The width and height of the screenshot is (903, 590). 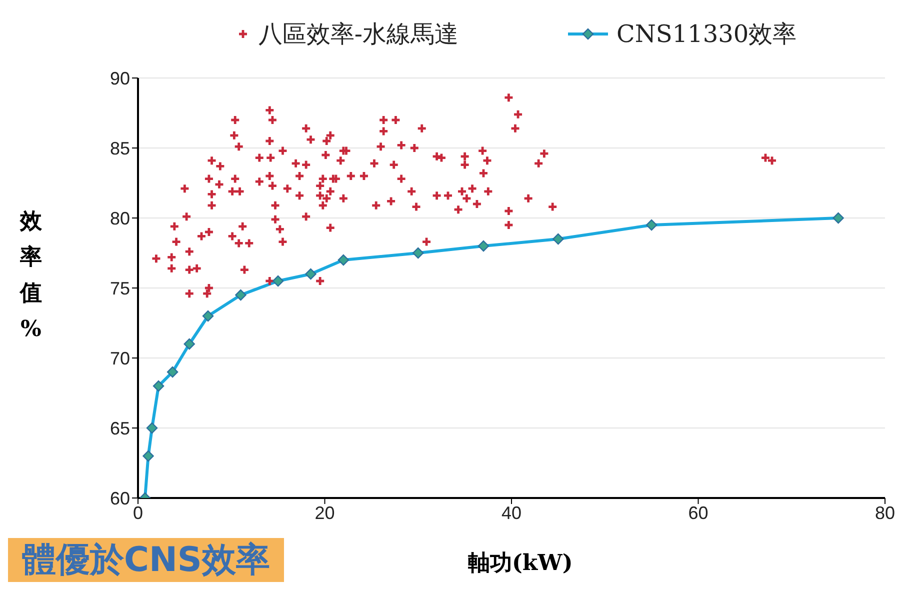 I want to click on legend-label: CNS11330效率, so click(x=706, y=34).